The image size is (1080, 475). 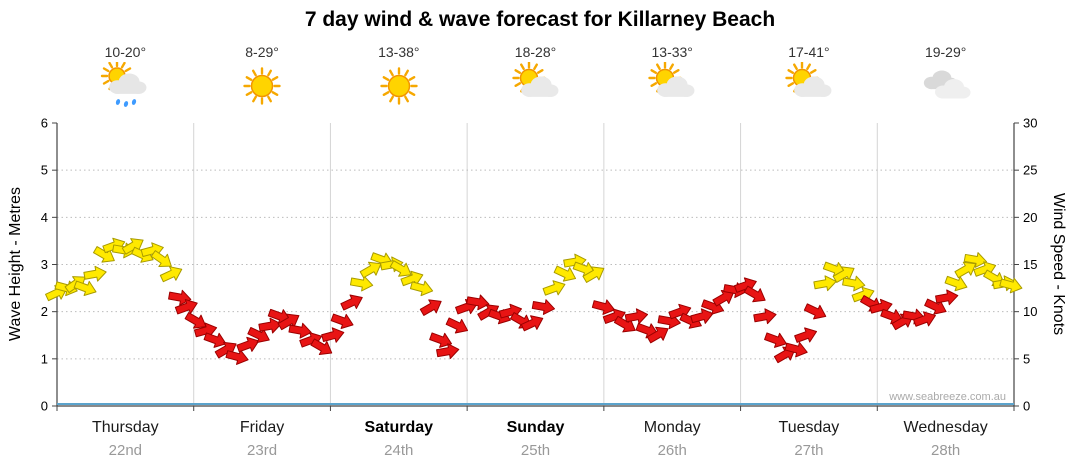 I want to click on left-tick-label: 1, so click(x=44, y=358).